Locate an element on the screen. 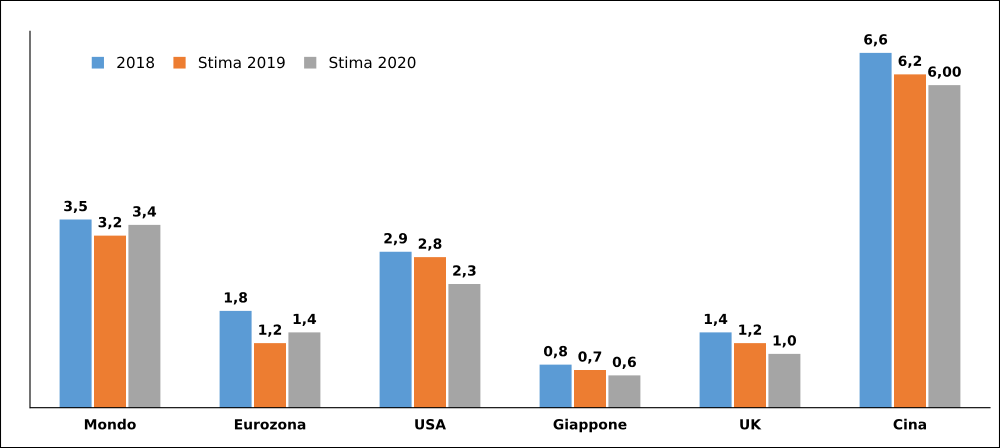 The height and width of the screenshot is (448, 1000). data-label: 6,2 is located at coordinates (910, 62).